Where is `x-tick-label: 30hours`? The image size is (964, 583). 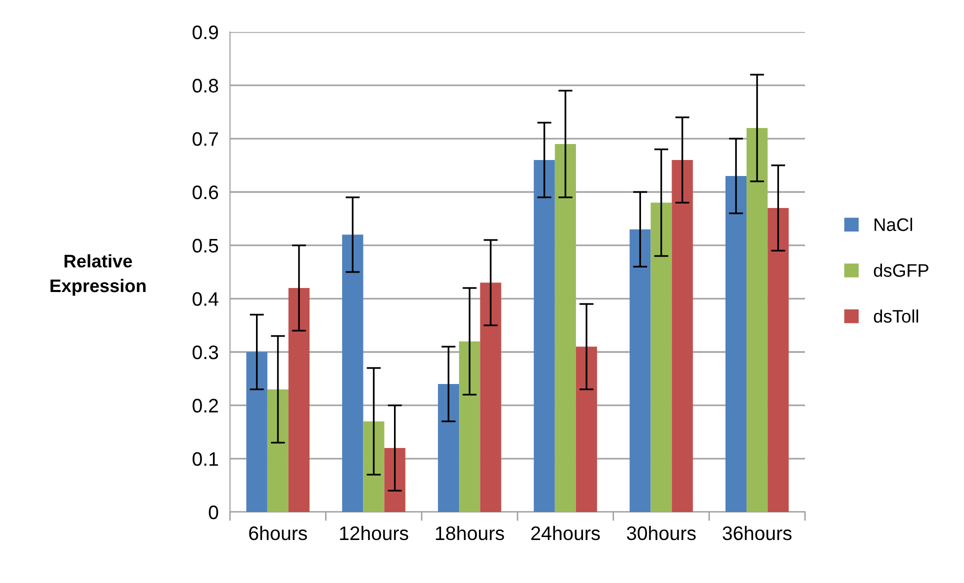
x-tick-label: 30hours is located at coordinates (661, 533).